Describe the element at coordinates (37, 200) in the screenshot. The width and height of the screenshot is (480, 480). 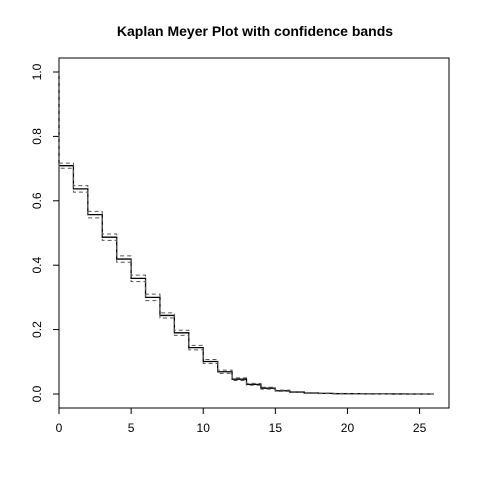
I see `y-tick-label-3: 0.6` at that location.